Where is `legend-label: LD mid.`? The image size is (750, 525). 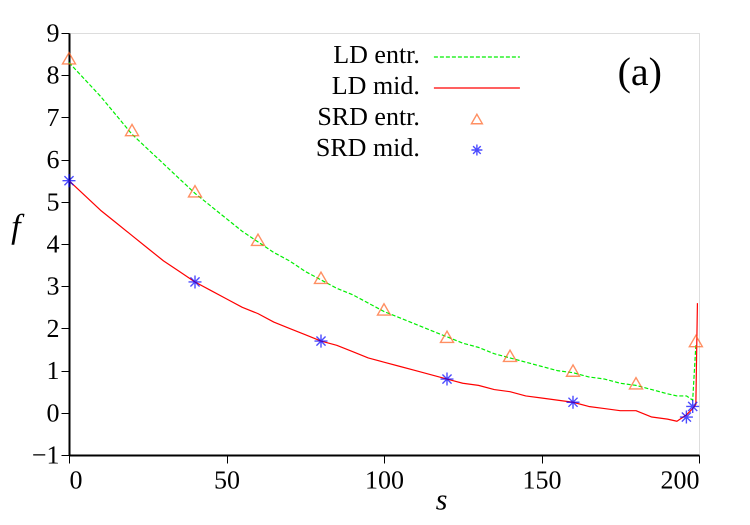
legend-label: LD mid. is located at coordinates (376, 85).